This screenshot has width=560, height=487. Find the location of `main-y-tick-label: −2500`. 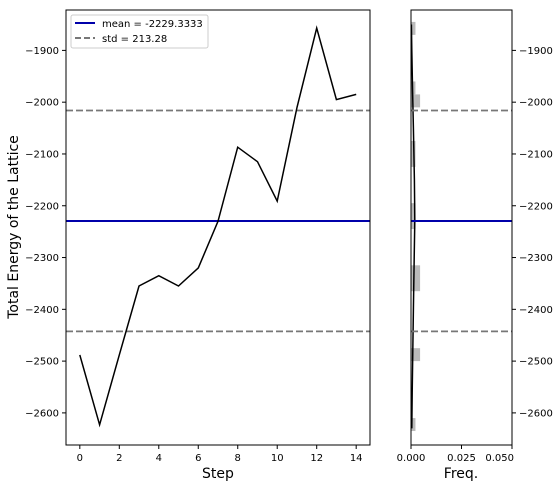

main-y-tick-label: −2500 is located at coordinates (42, 362).